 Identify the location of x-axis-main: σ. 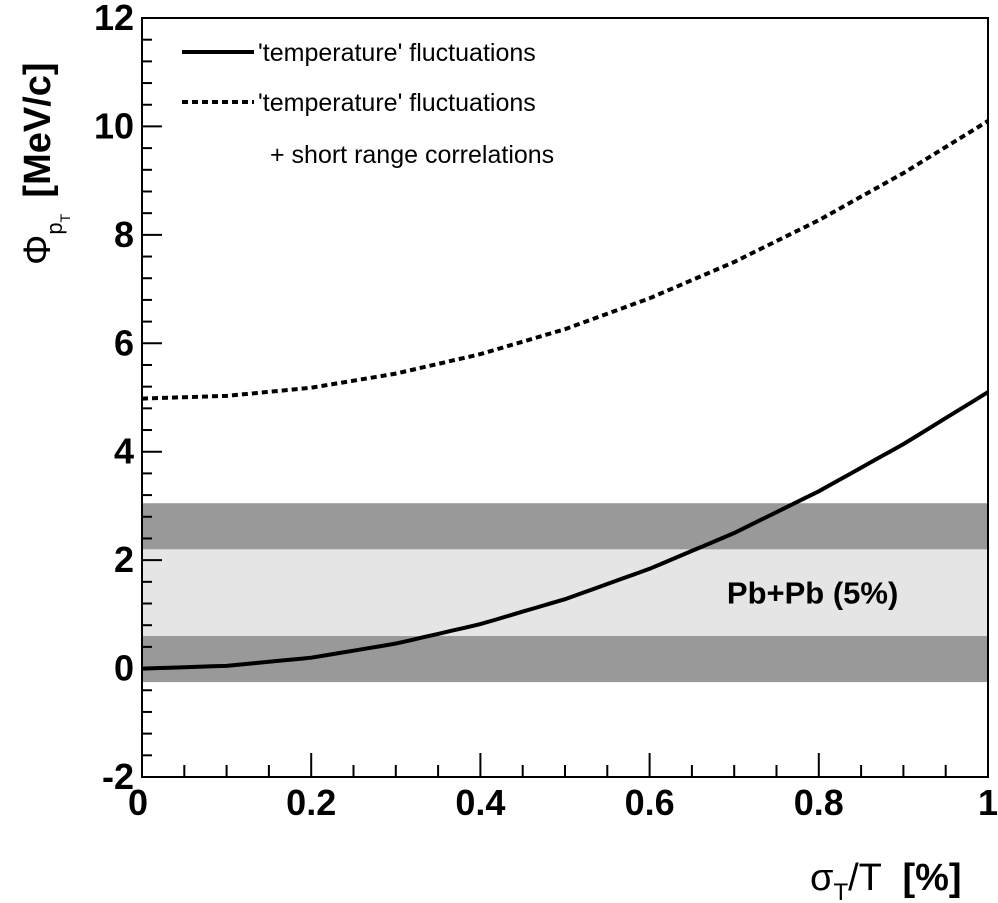
(821, 878).